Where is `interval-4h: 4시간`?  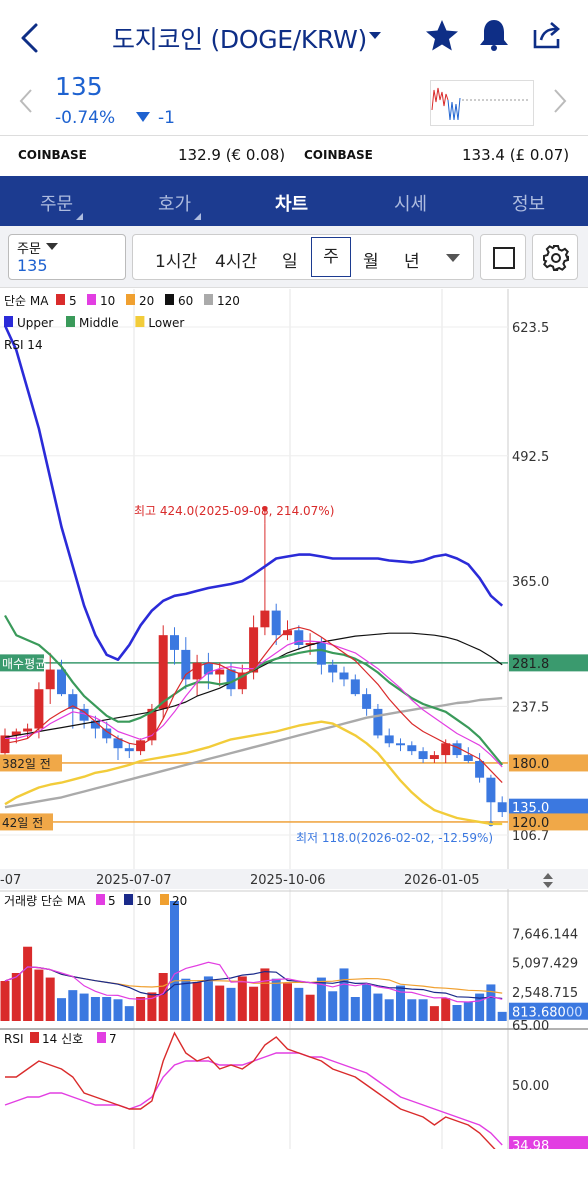
interval-4h: 4시간 is located at coordinates (236, 262).